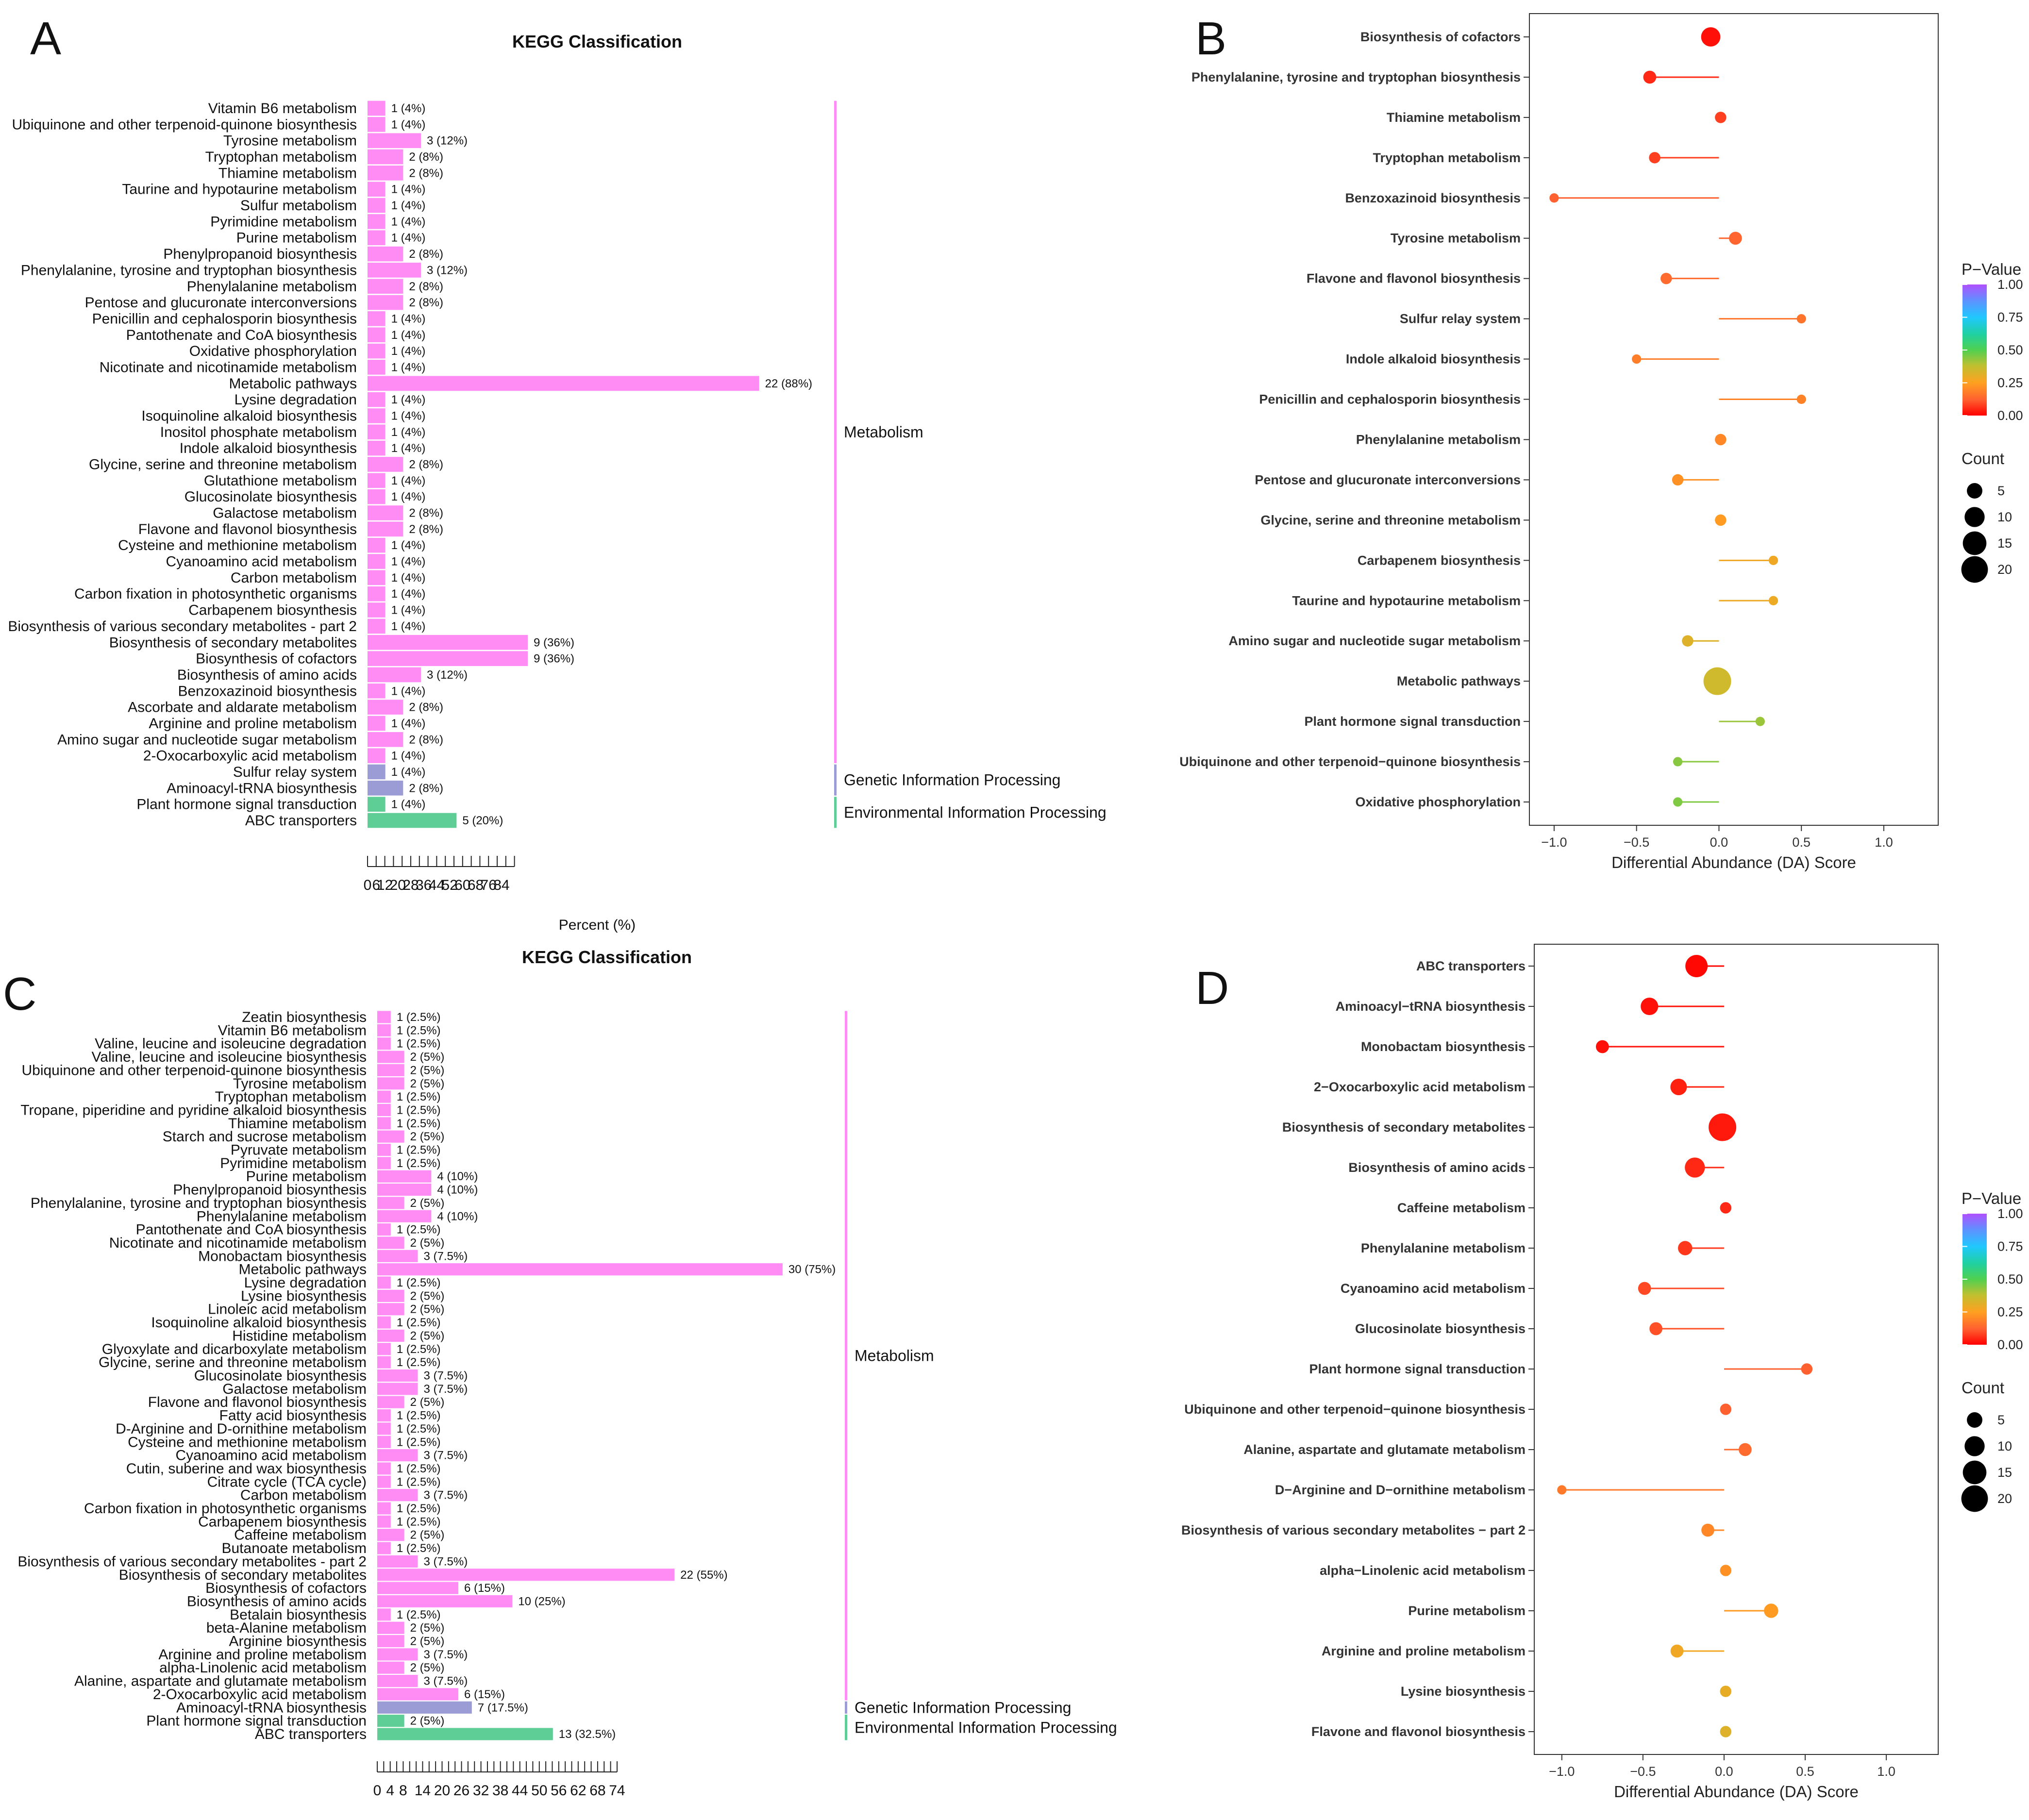 This screenshot has width=2029, height=1820. What do you see at coordinates (258, 432) in the screenshot?
I see `kegg-a-category-label: Inositol phosphate metabolism` at bounding box center [258, 432].